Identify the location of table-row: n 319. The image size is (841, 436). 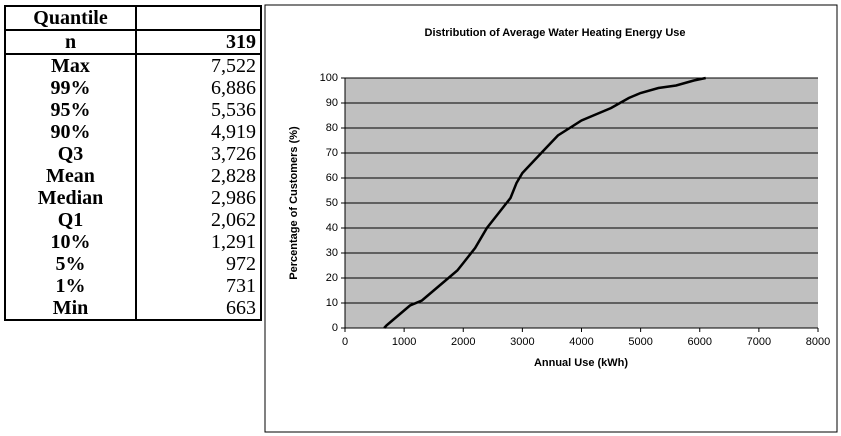
(133, 42).